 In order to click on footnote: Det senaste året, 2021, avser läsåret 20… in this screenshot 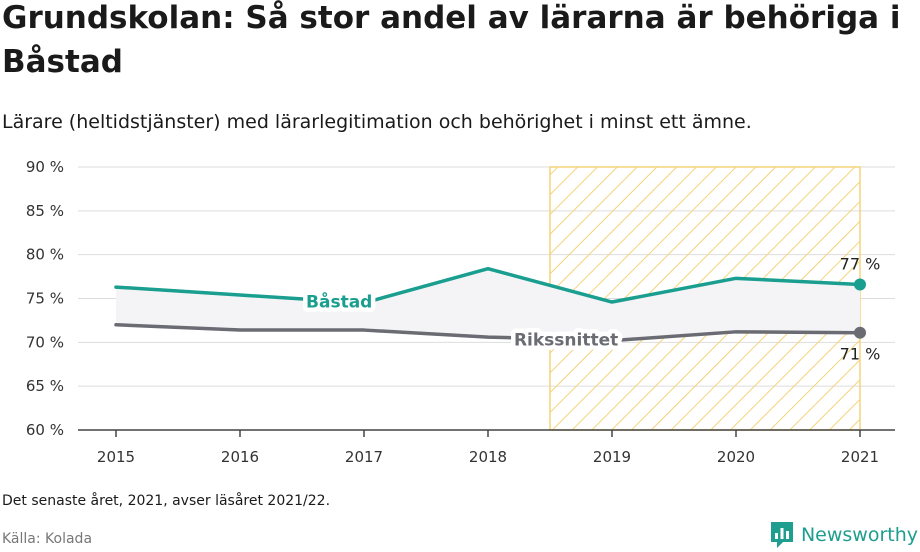, I will do `click(166, 501)`.